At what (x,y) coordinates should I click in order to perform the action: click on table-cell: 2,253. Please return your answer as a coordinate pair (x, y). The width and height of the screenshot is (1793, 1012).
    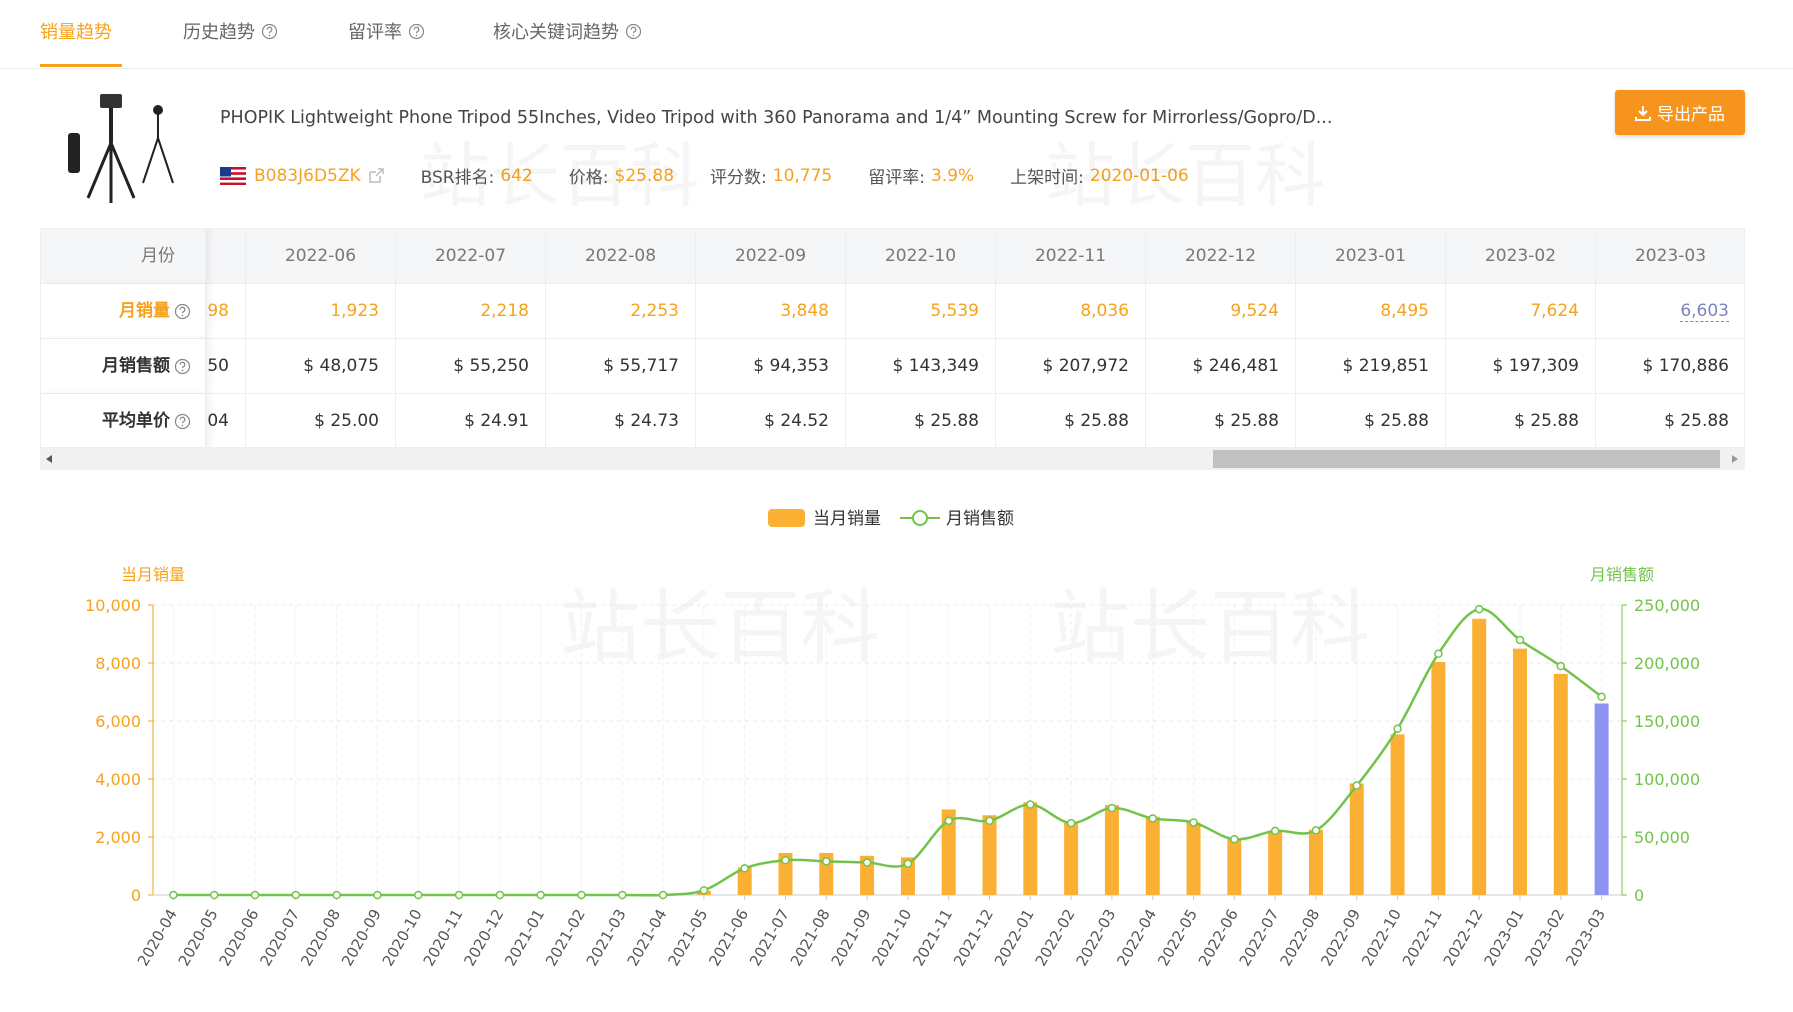
    Looking at the image, I should click on (621, 311).